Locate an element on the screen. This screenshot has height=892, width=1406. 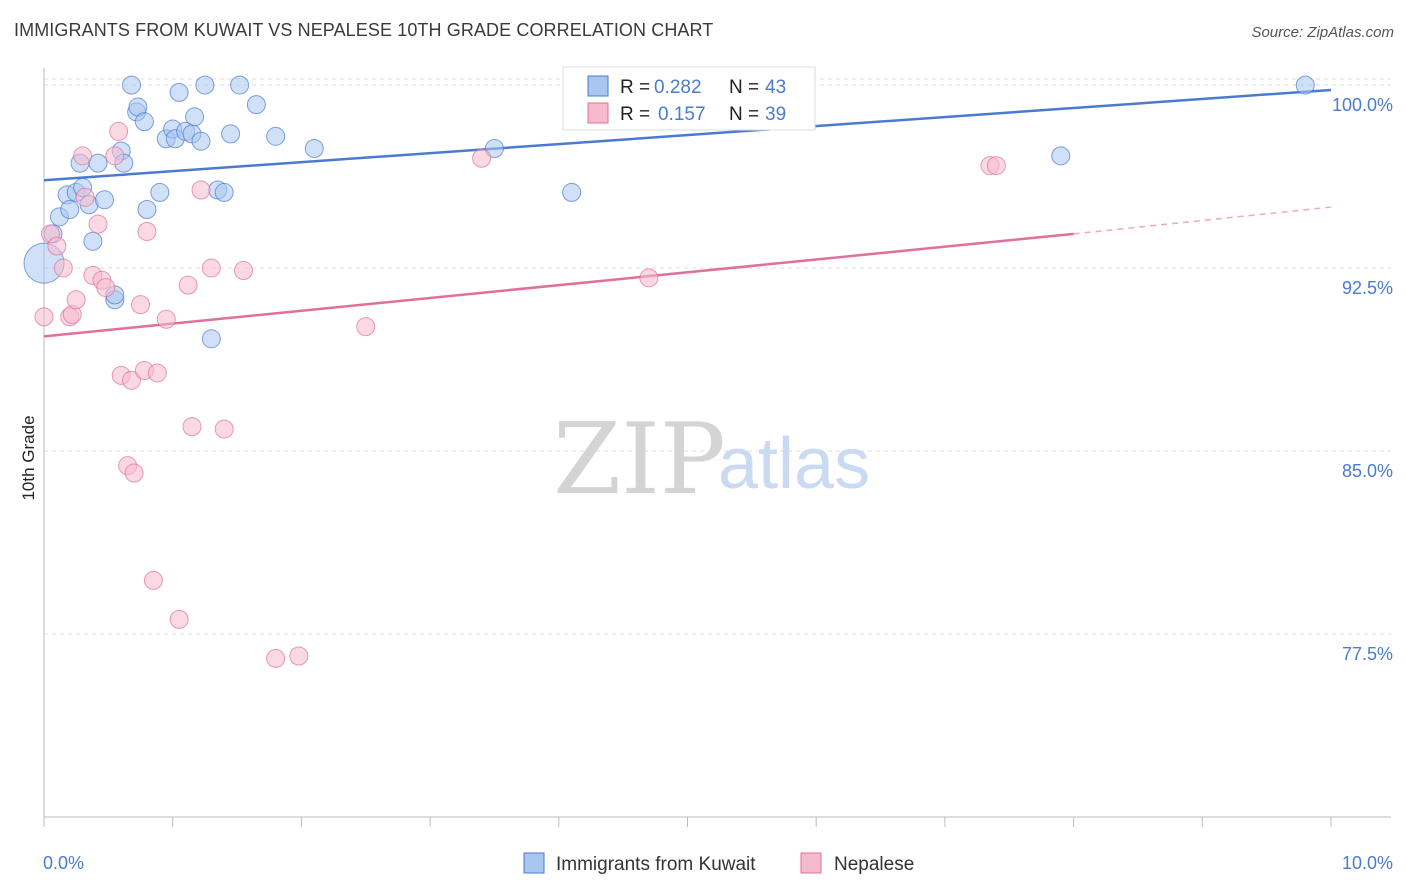
bottom-legend-label-kuwait: Immigrants from Kuwait is located at coordinates (656, 864).